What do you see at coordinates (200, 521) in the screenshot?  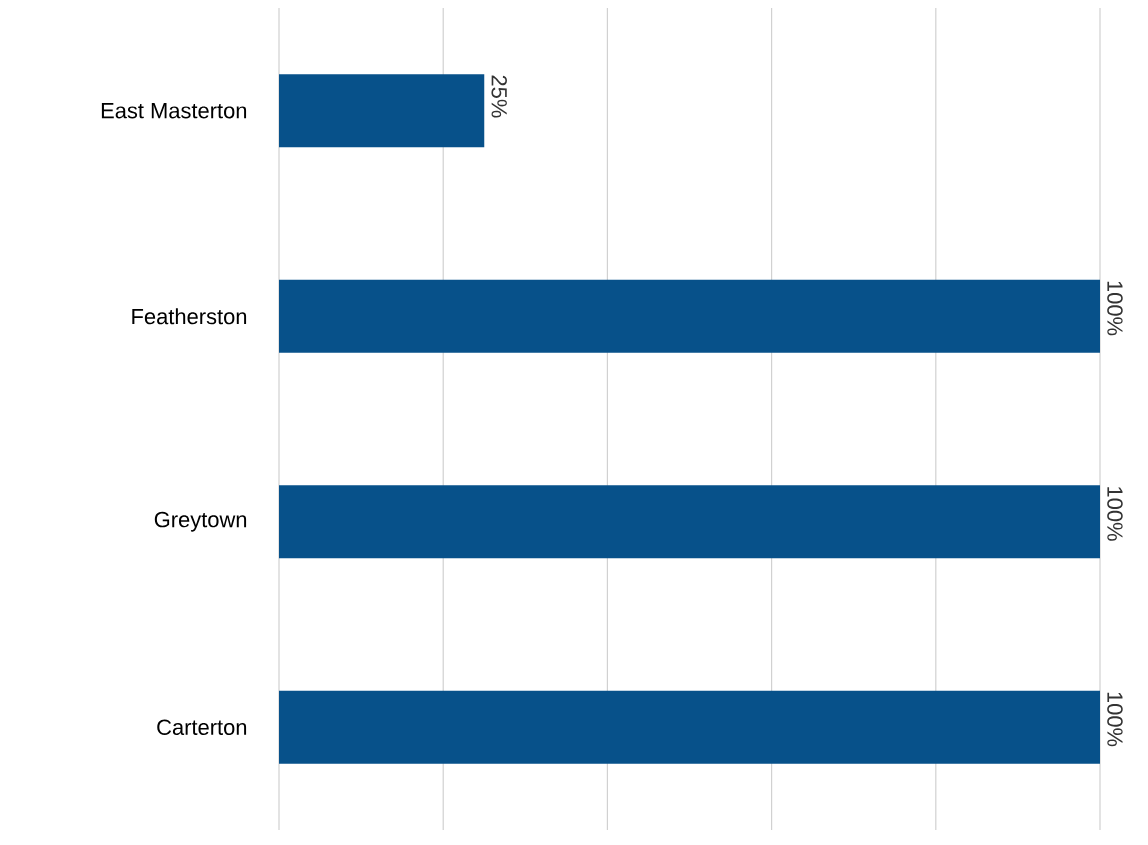 I see `y-tick-label: Greytown` at bounding box center [200, 521].